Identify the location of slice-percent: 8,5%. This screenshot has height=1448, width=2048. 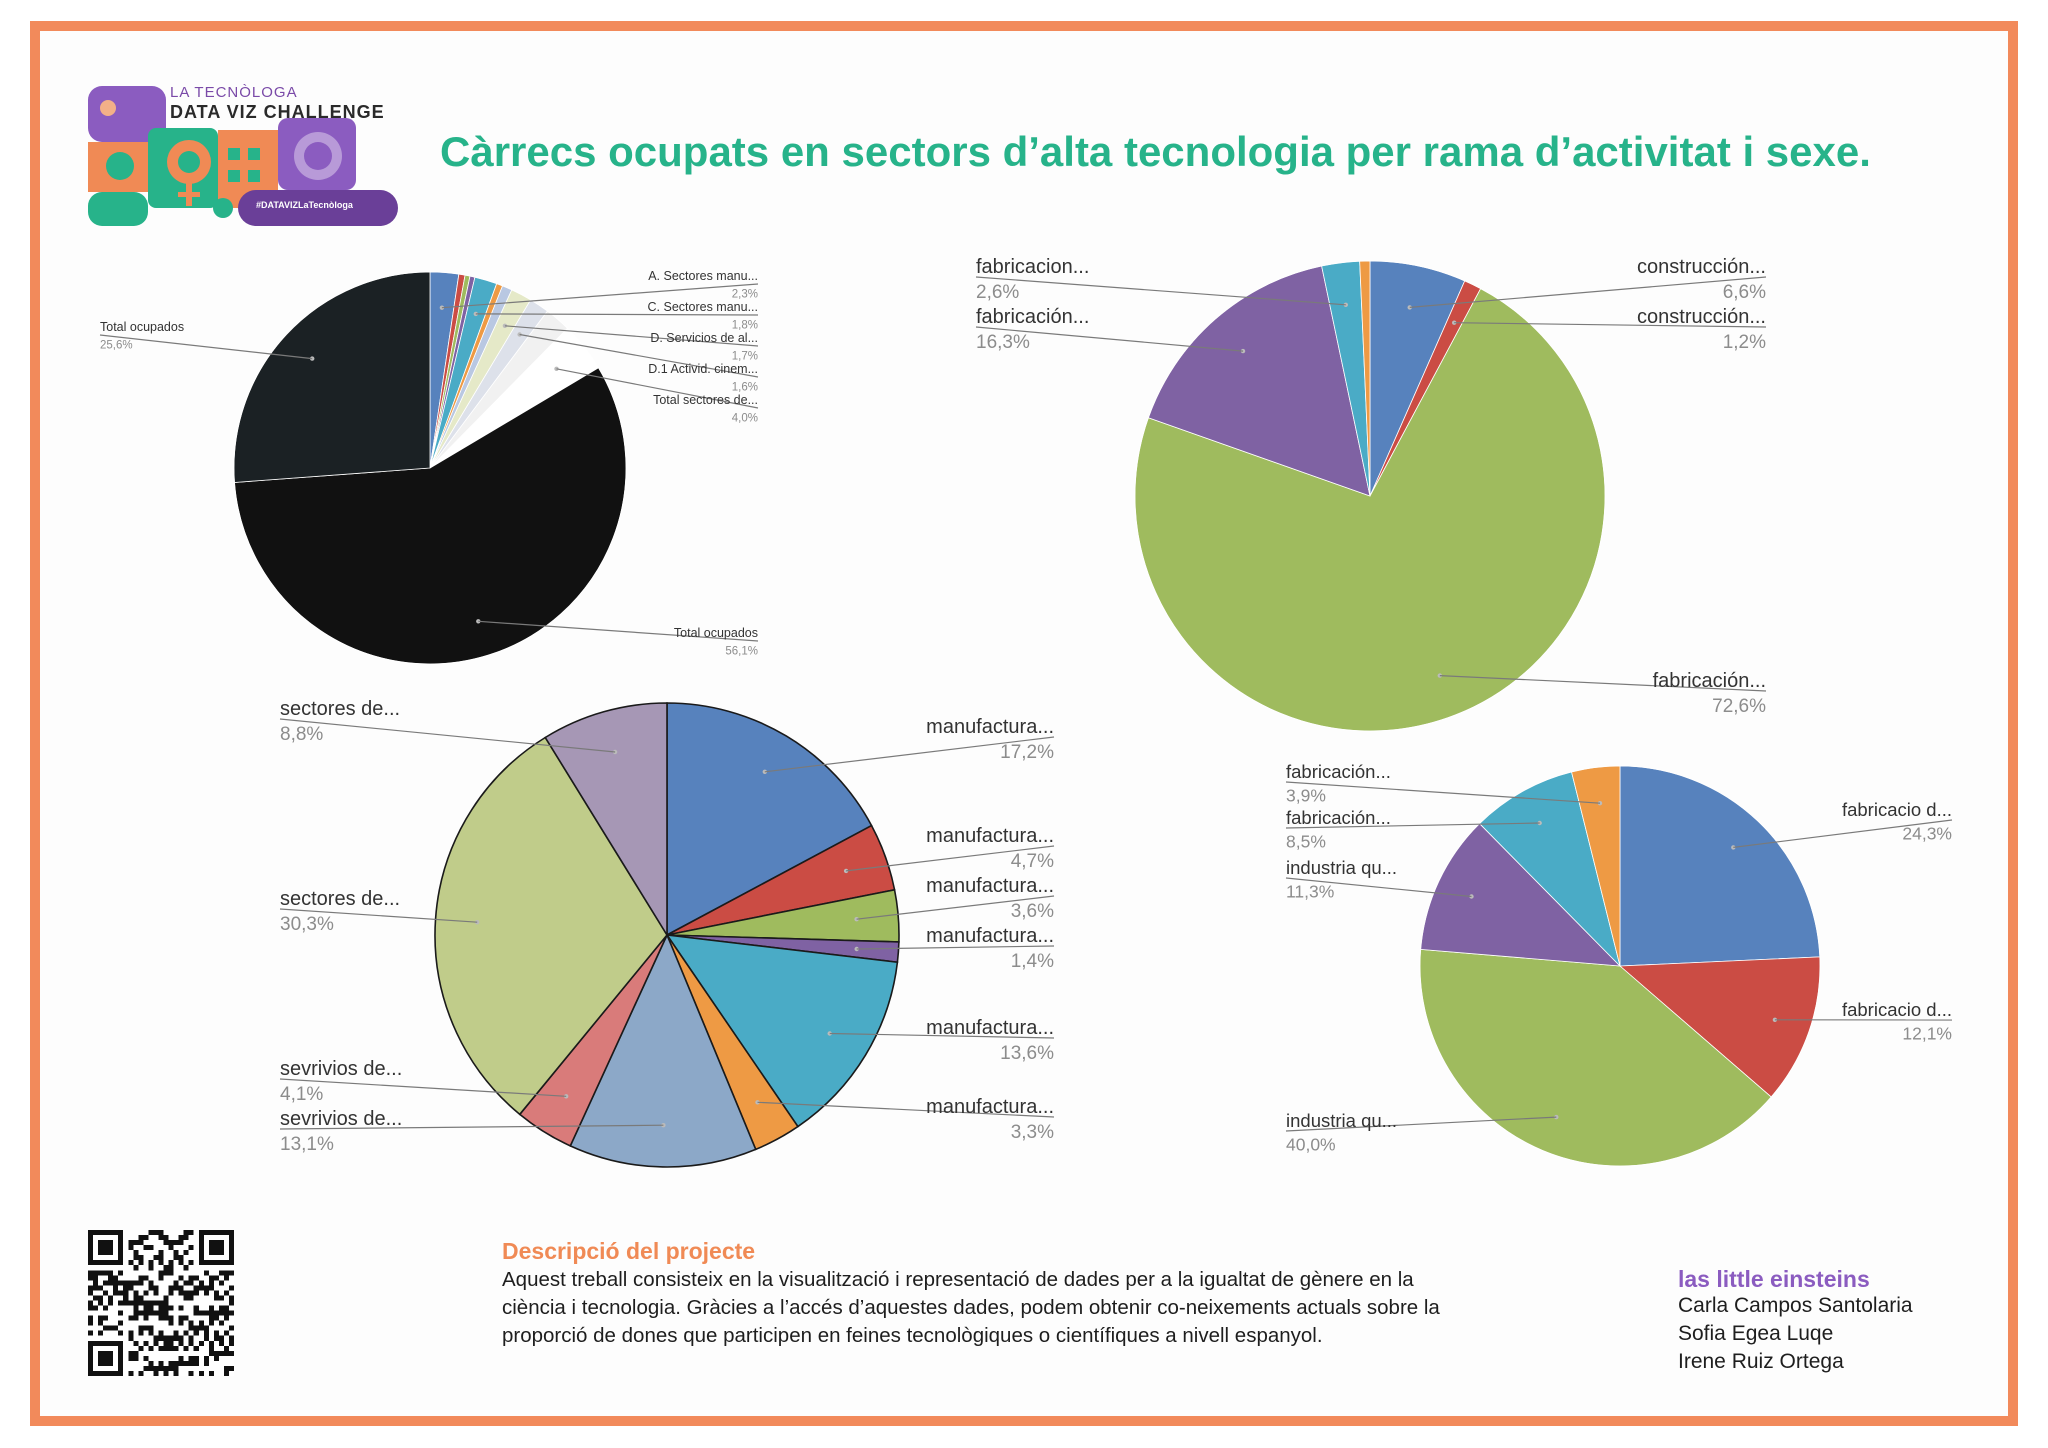
(1306, 842).